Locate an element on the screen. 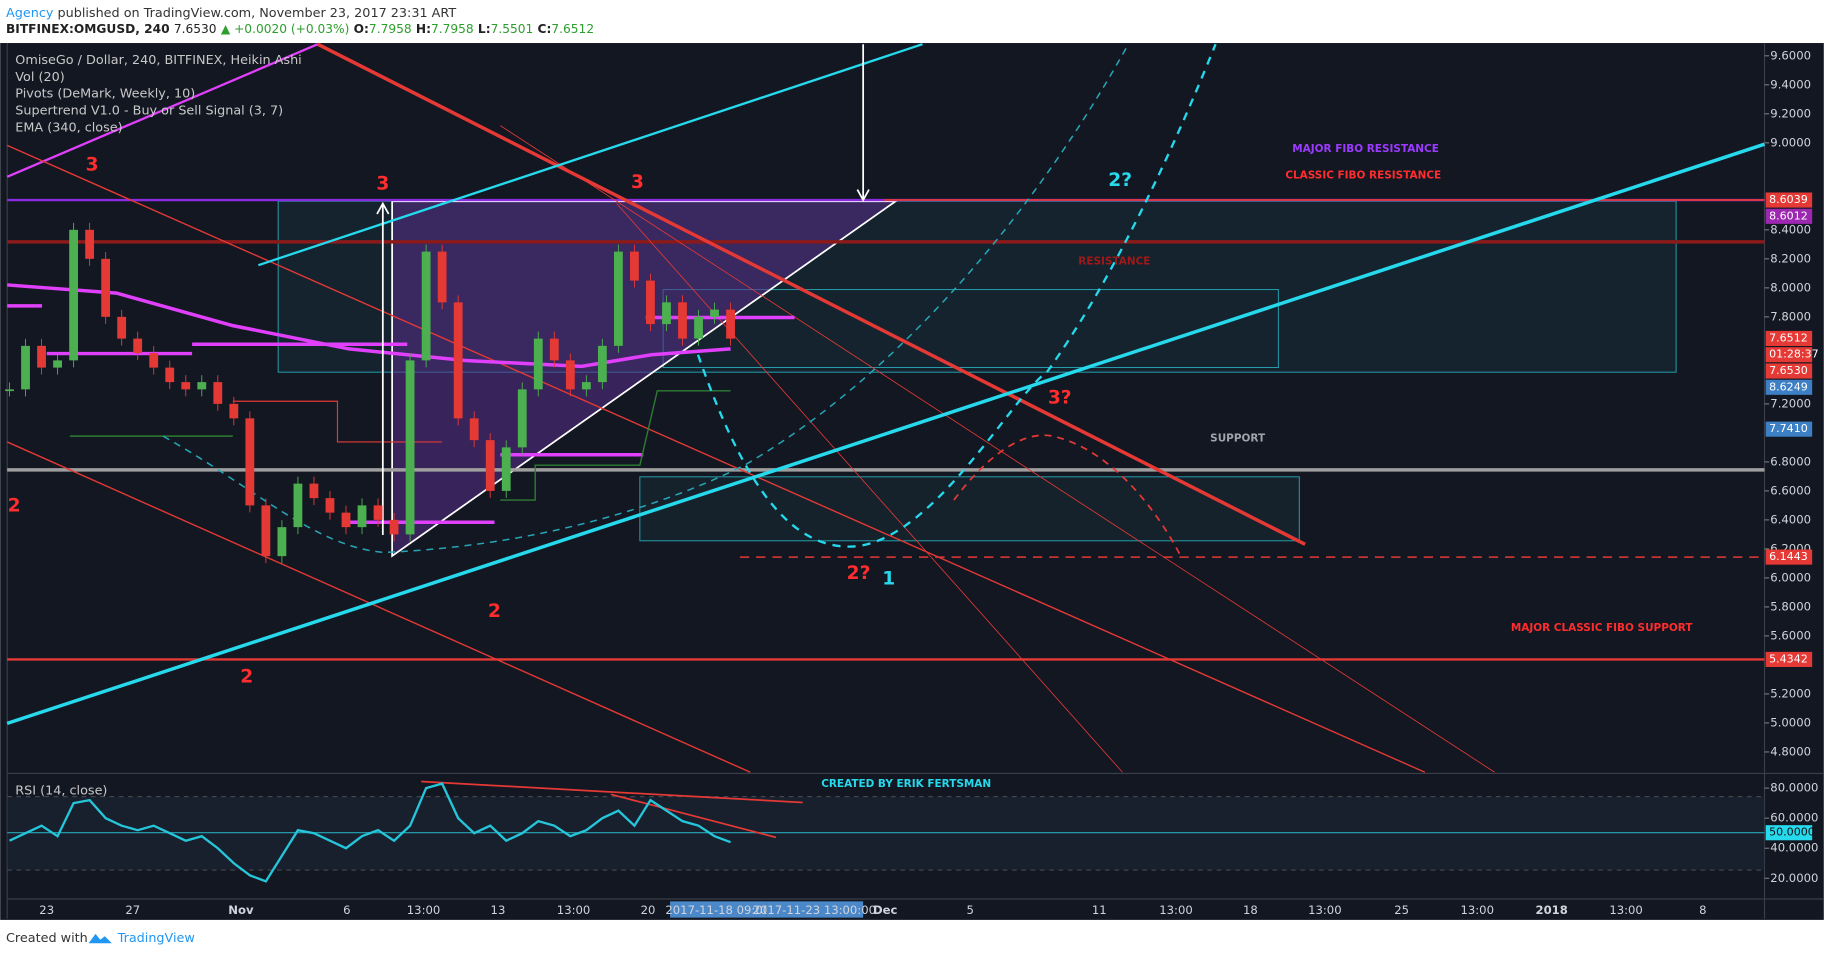 This screenshot has height=960, width=1824. price-badge-label: 8.6039 is located at coordinates (1788, 199).